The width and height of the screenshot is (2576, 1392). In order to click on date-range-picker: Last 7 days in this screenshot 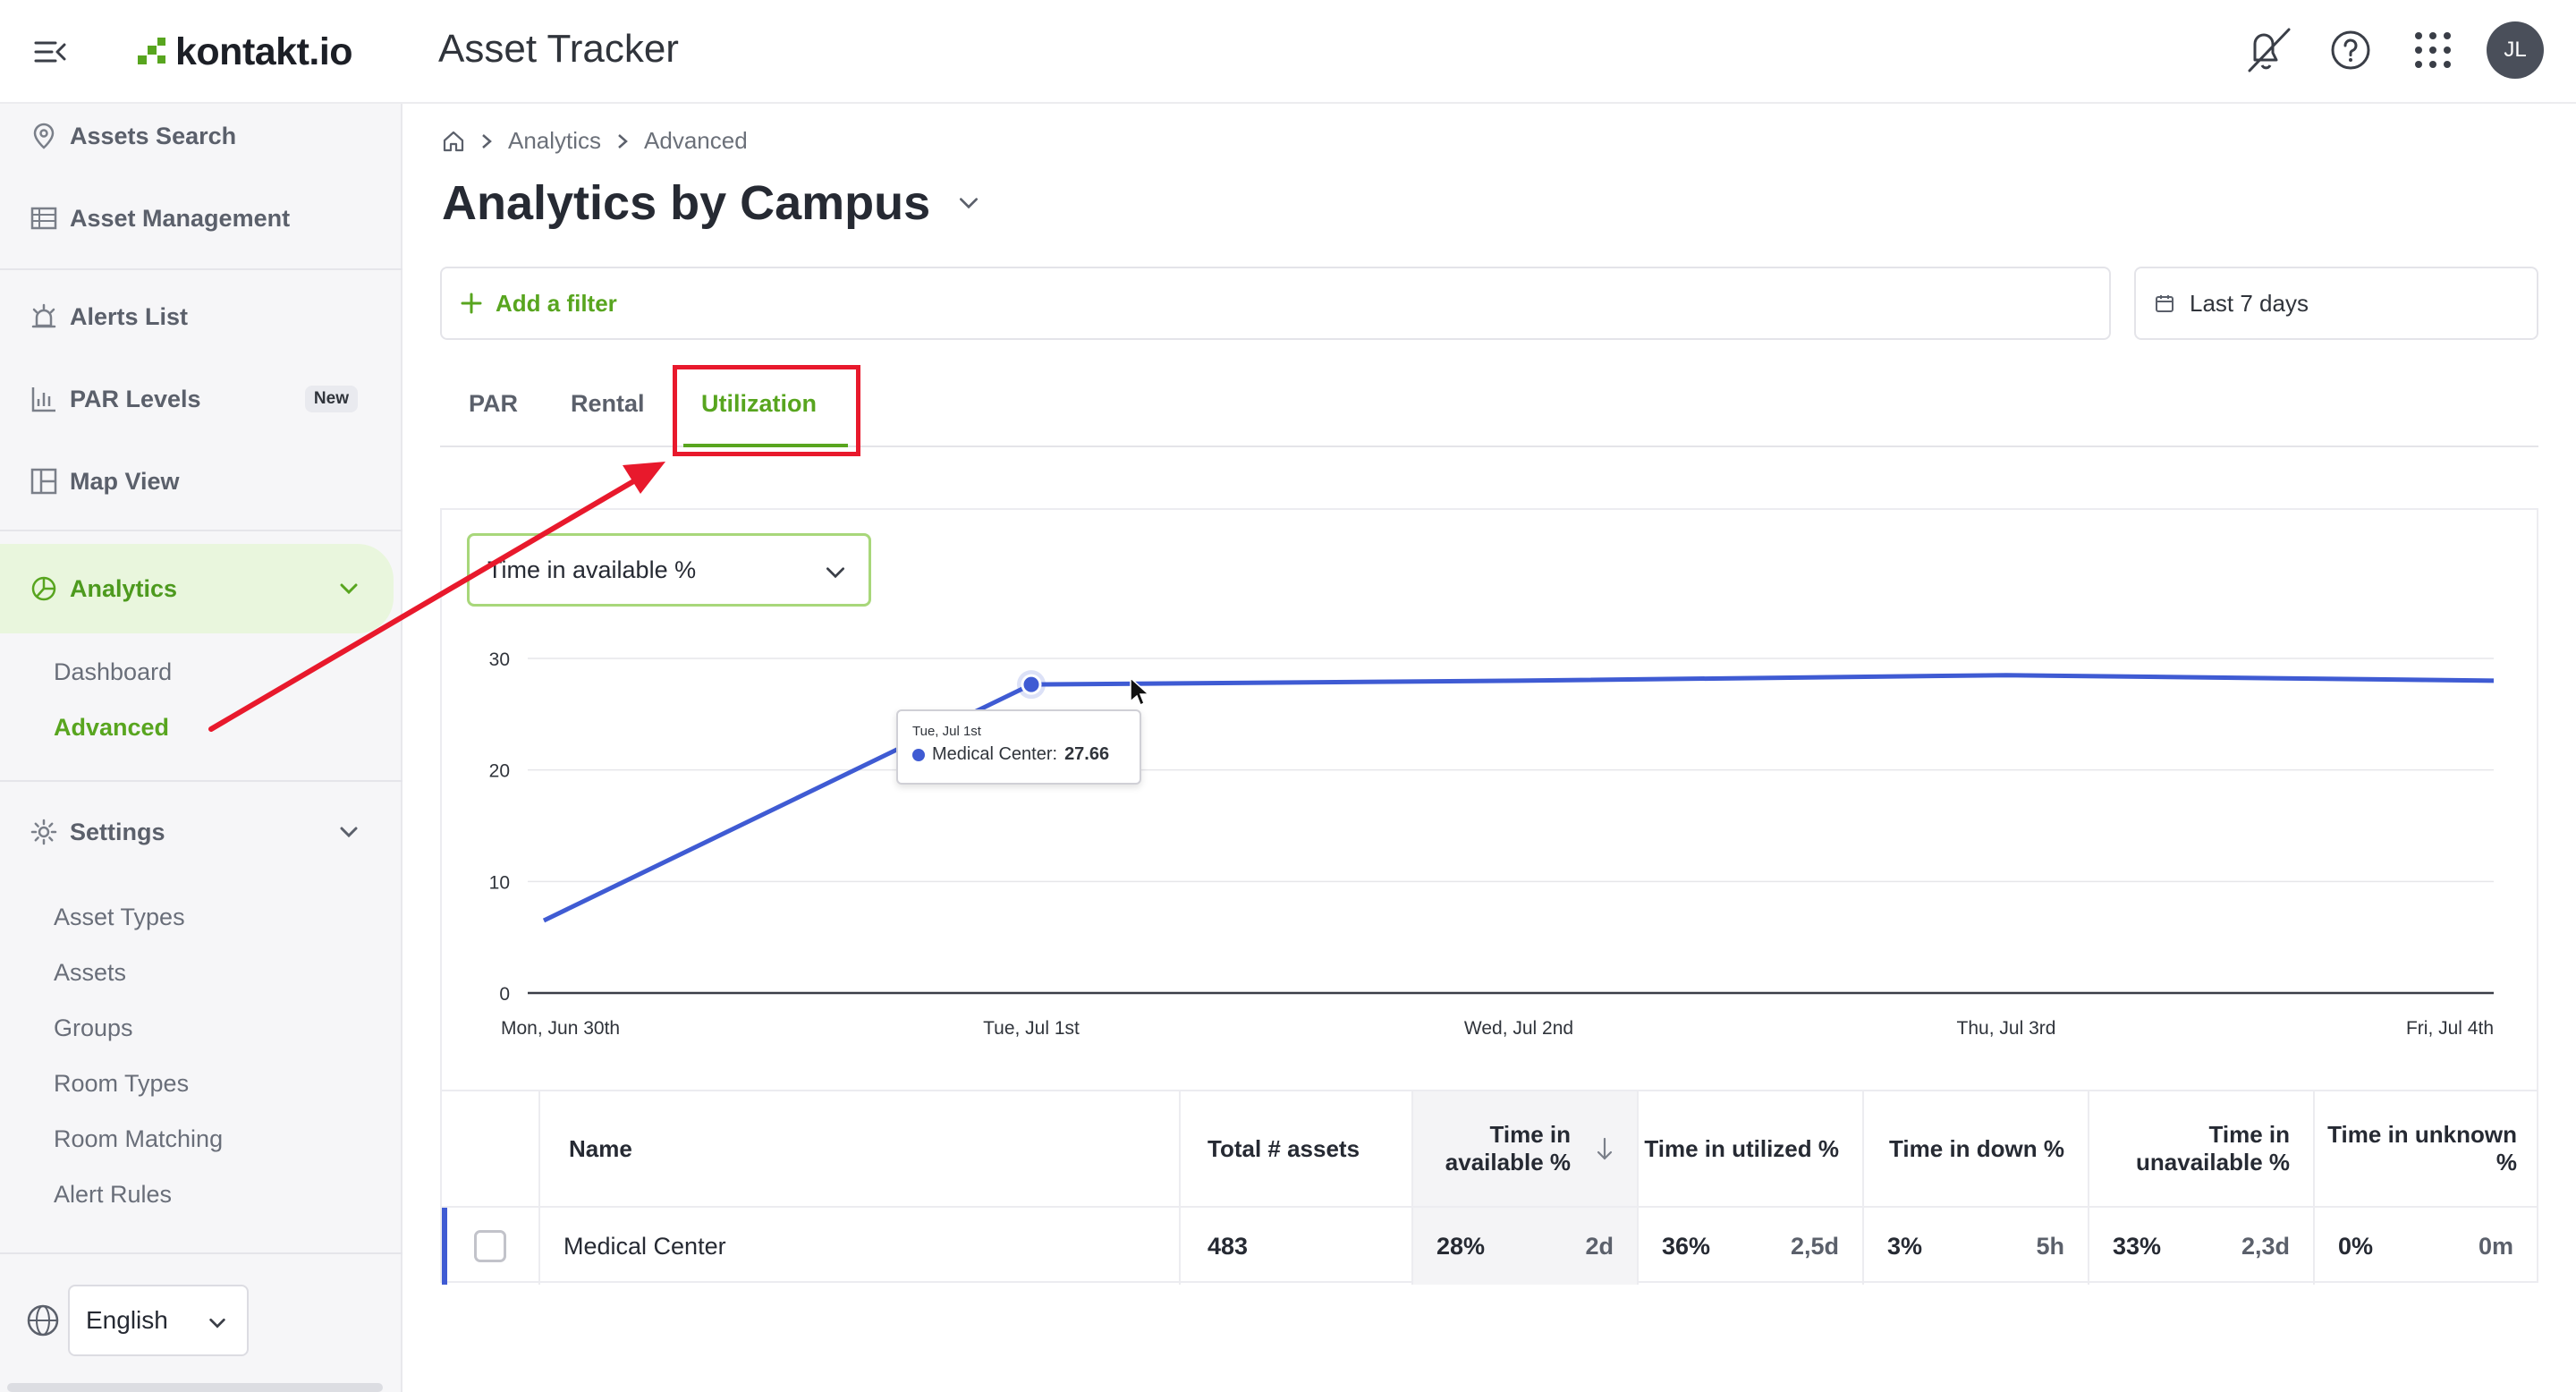, I will do `click(2336, 303)`.